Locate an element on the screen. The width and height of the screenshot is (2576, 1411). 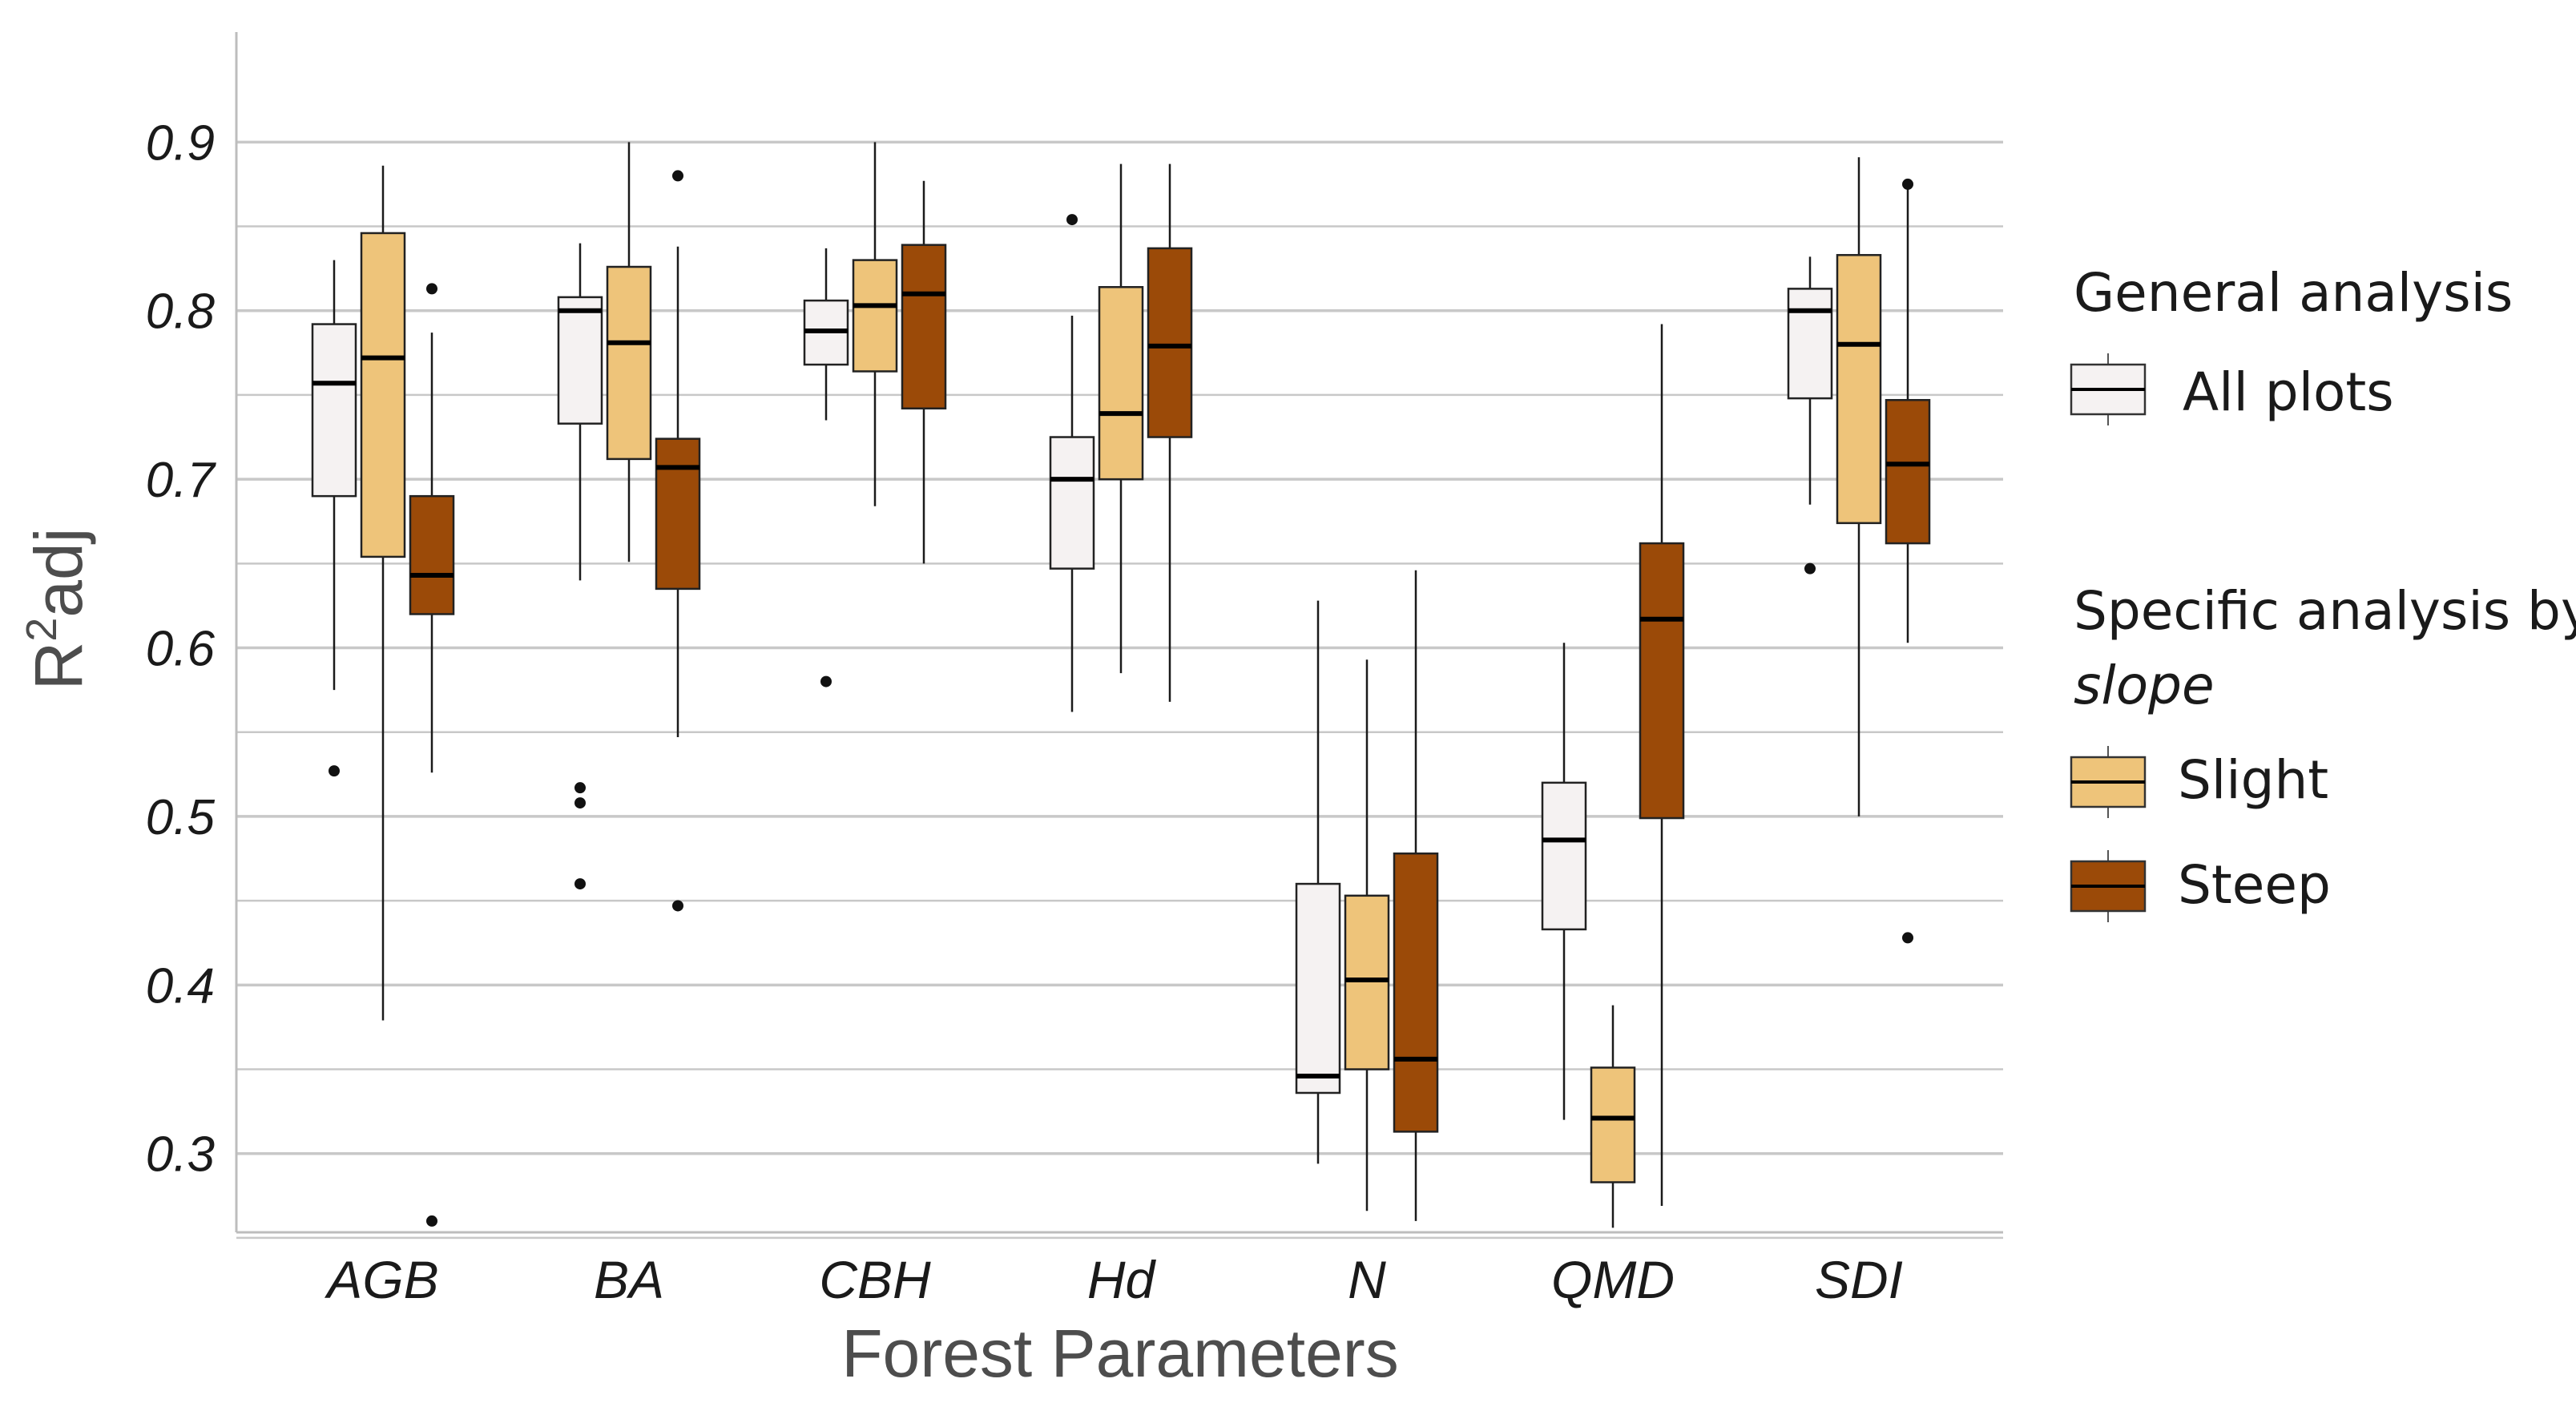
x-tick-label: N is located at coordinates (1367, 1279).